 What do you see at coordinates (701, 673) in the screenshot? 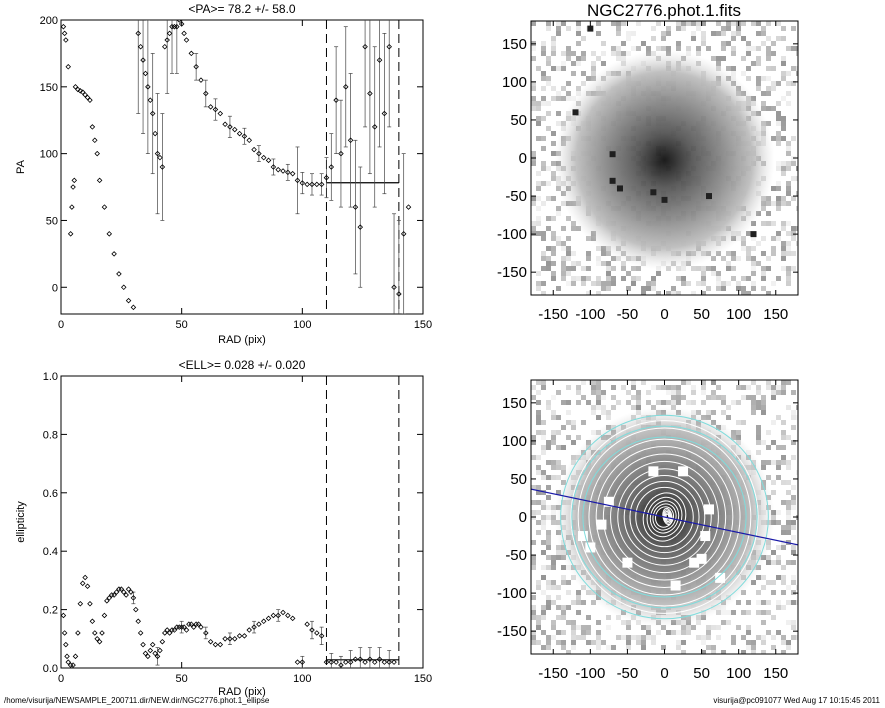
I see `x-tick-label: 50` at bounding box center [701, 673].